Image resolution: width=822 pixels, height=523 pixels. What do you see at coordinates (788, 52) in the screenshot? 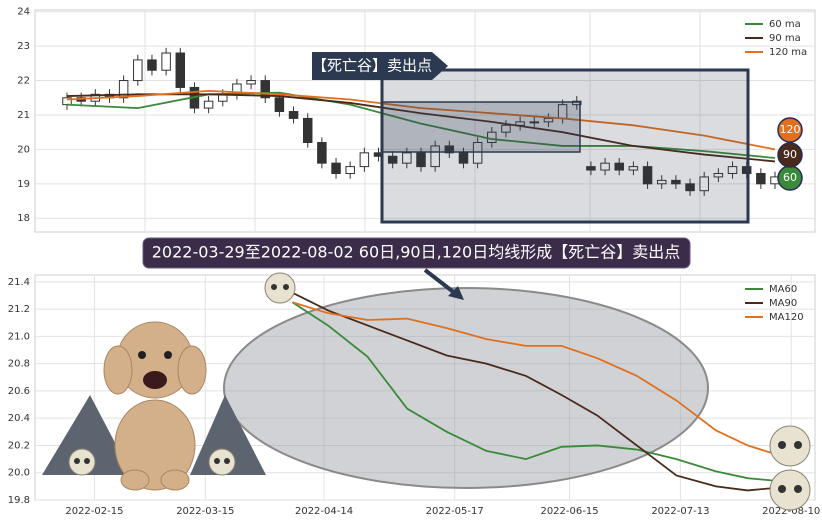
I see `legend-label: 120 ma` at bounding box center [788, 52].